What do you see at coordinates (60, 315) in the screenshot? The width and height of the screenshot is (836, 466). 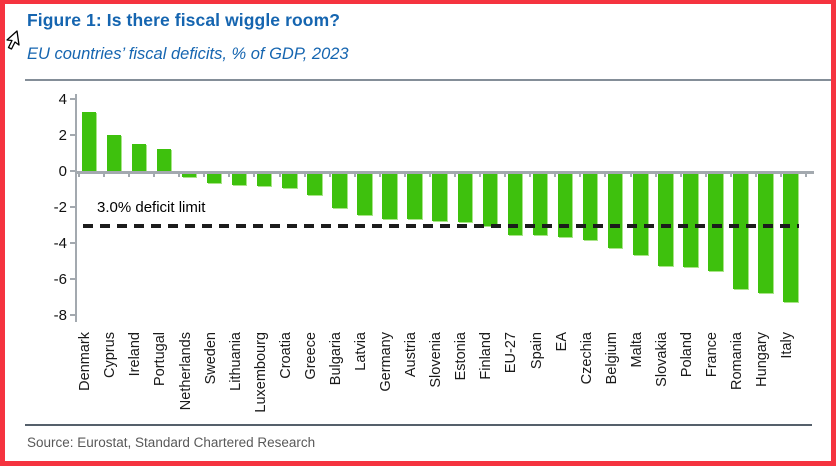 I see `y-tick-label--8: -8` at bounding box center [60, 315].